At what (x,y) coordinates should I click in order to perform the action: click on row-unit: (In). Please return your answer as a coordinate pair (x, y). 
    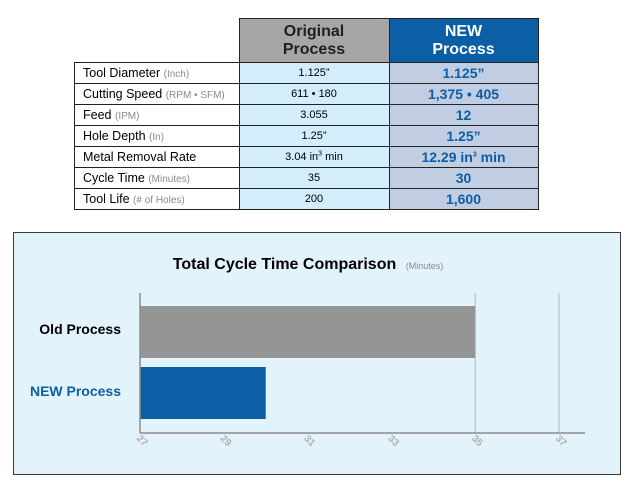
    Looking at the image, I should click on (157, 137).